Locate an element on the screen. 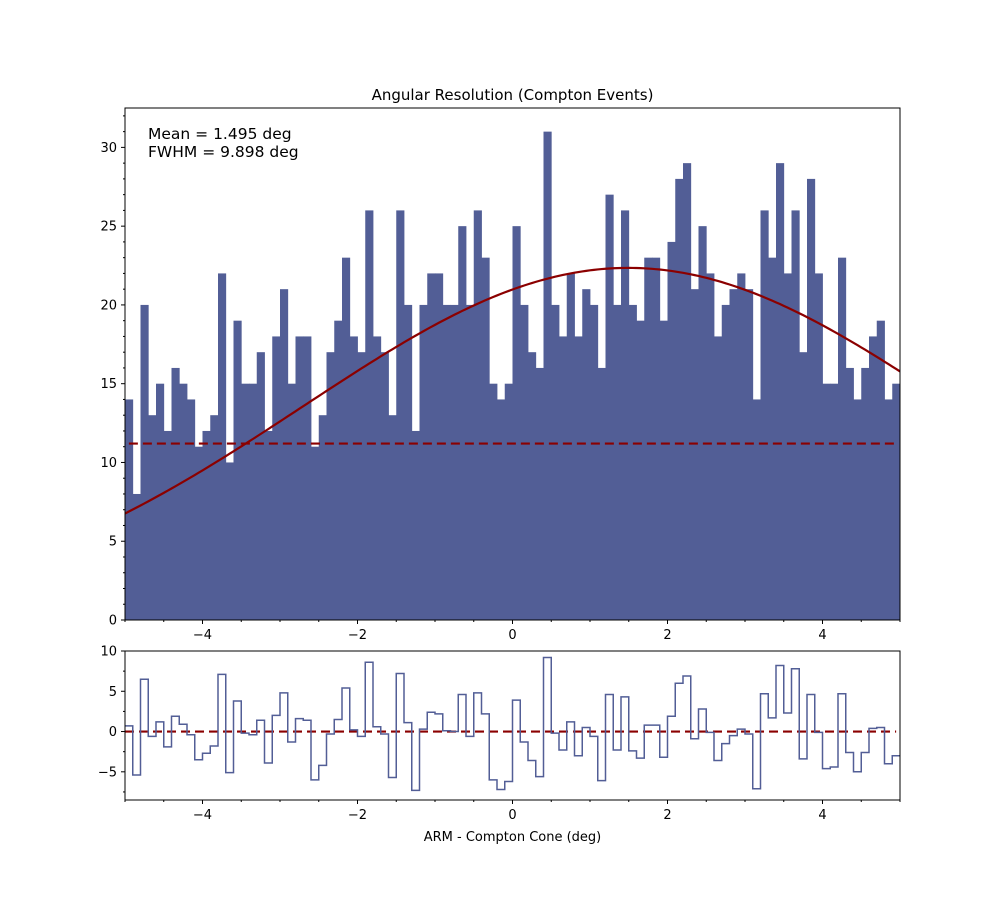 The width and height of the screenshot is (1000, 900). y-tick-label: 0 is located at coordinates (113, 732).